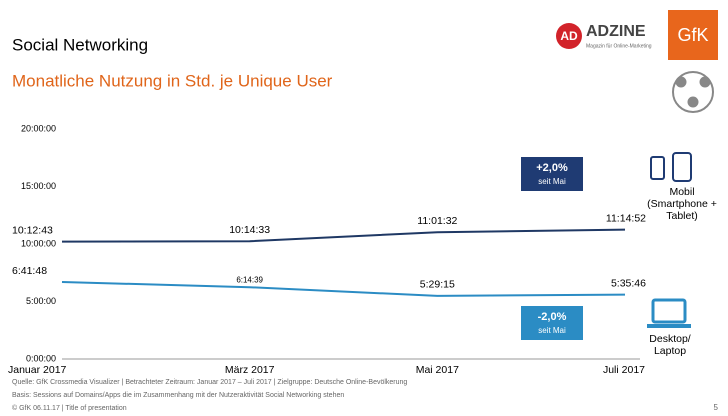 The height and width of the screenshot is (416, 728). I want to click on copyright: © GfK 06.11.17 | Title of presentation, so click(69, 408).